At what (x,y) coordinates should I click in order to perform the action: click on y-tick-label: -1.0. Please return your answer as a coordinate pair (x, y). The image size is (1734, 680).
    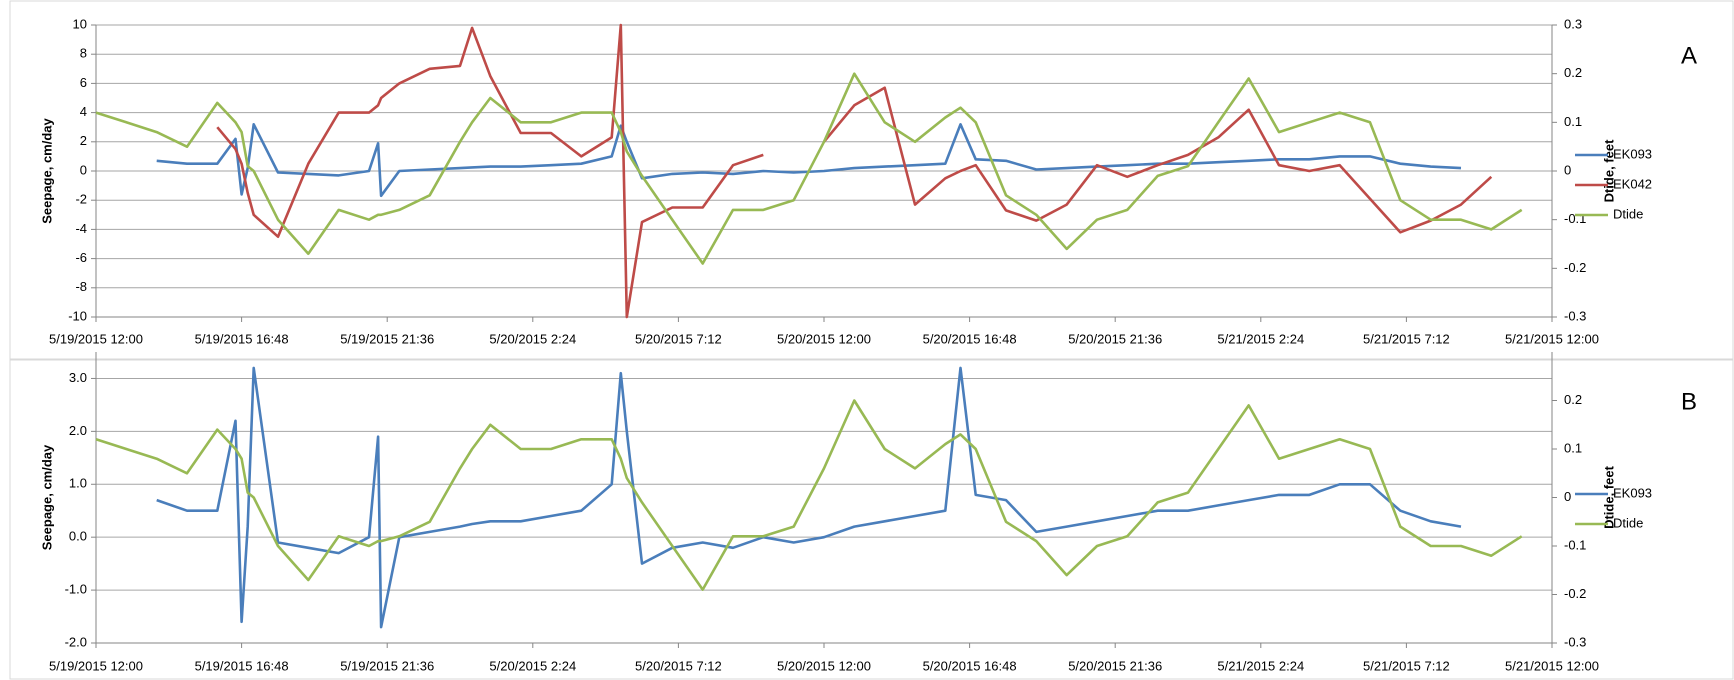
    Looking at the image, I should click on (76, 589).